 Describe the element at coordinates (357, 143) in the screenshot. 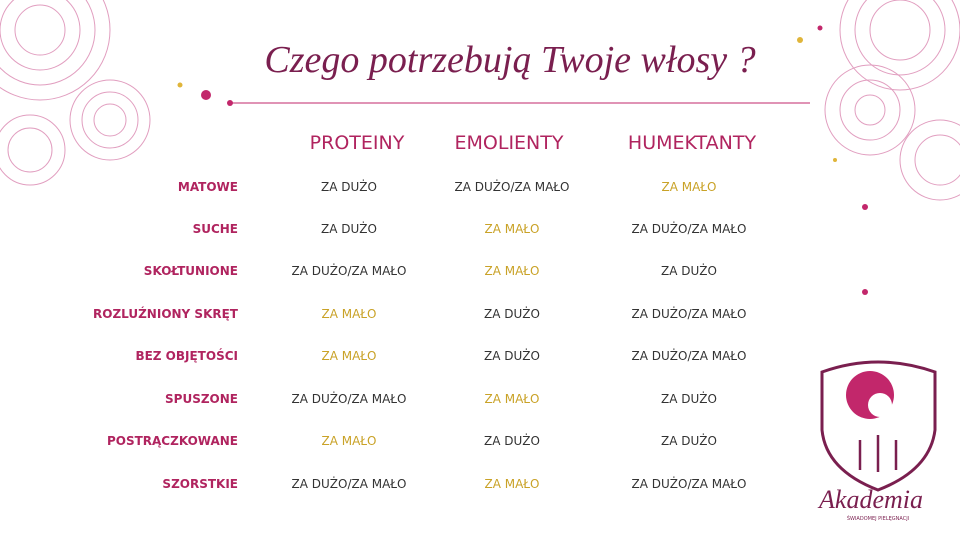

I see `column-header: PROTEINY` at that location.